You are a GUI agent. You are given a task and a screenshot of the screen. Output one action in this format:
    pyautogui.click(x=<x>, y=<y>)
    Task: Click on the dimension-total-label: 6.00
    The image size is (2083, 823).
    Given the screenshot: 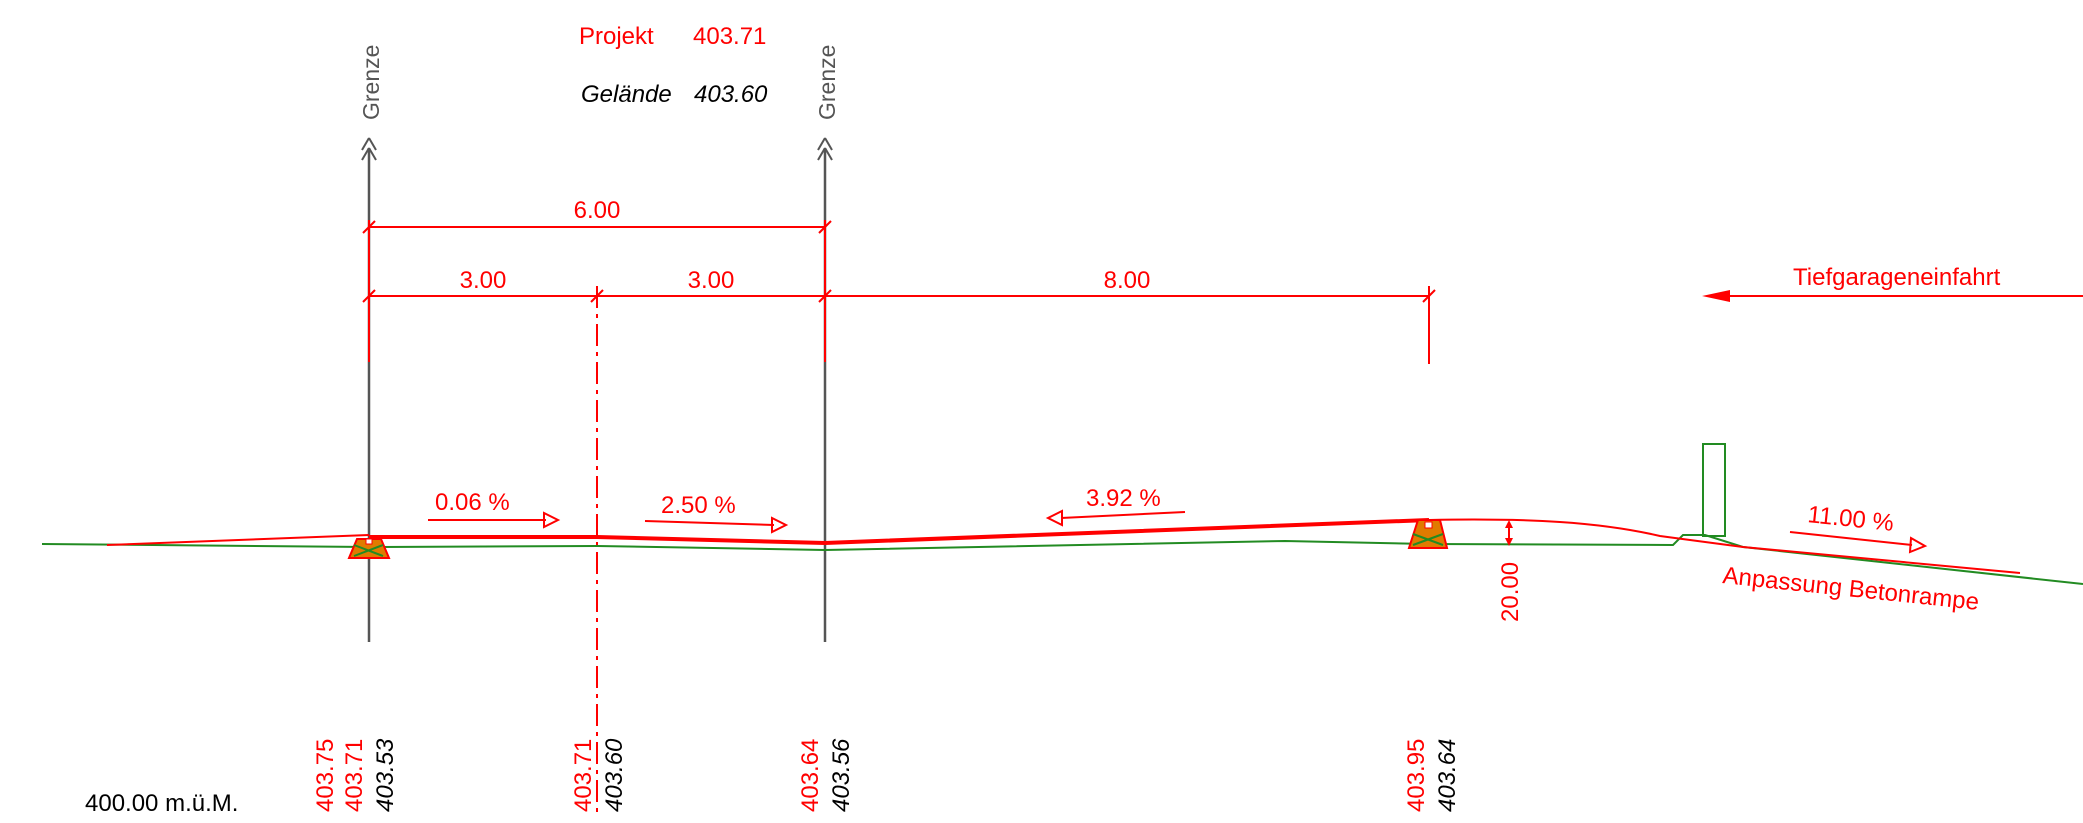 What is the action you would take?
    pyautogui.click(x=597, y=210)
    